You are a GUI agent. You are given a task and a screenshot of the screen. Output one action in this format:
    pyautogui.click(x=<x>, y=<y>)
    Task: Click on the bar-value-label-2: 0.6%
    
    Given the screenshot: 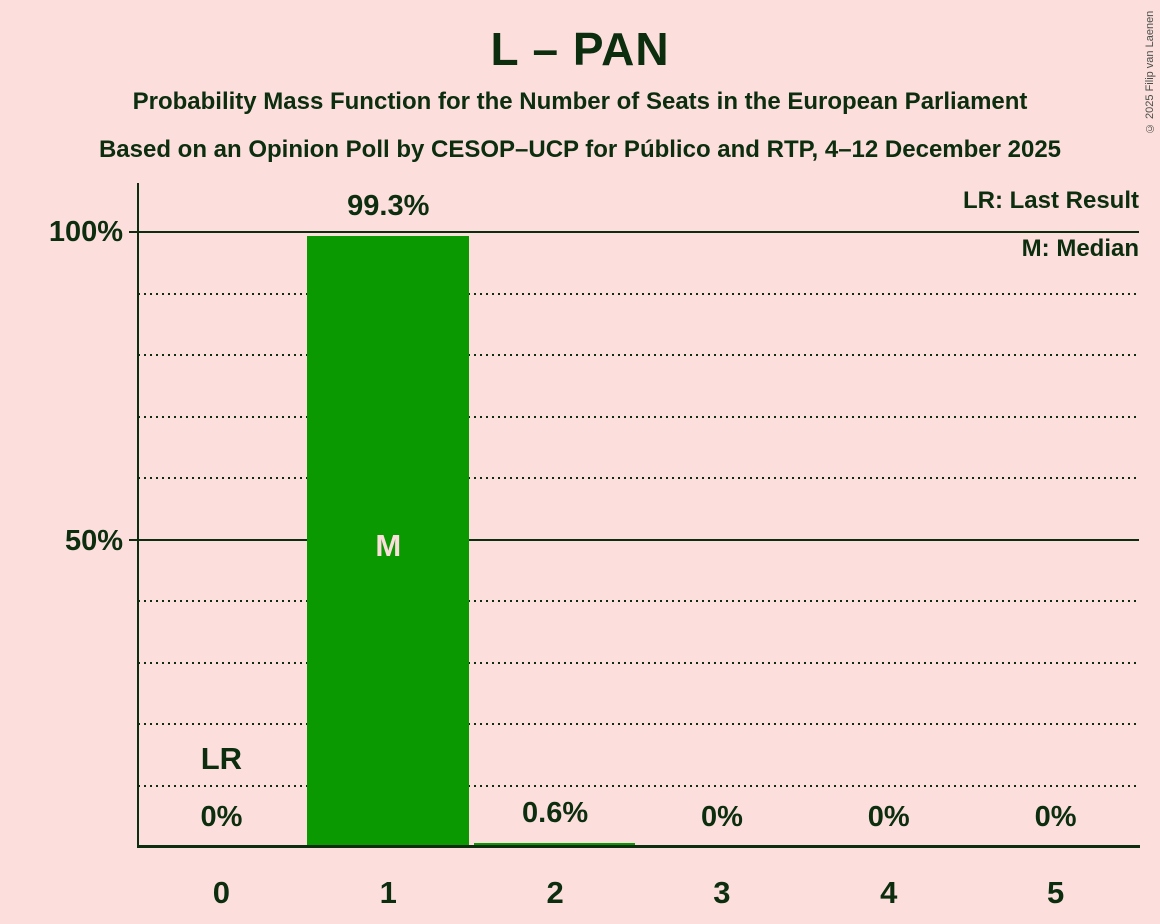 What is the action you would take?
    pyautogui.click(x=555, y=813)
    